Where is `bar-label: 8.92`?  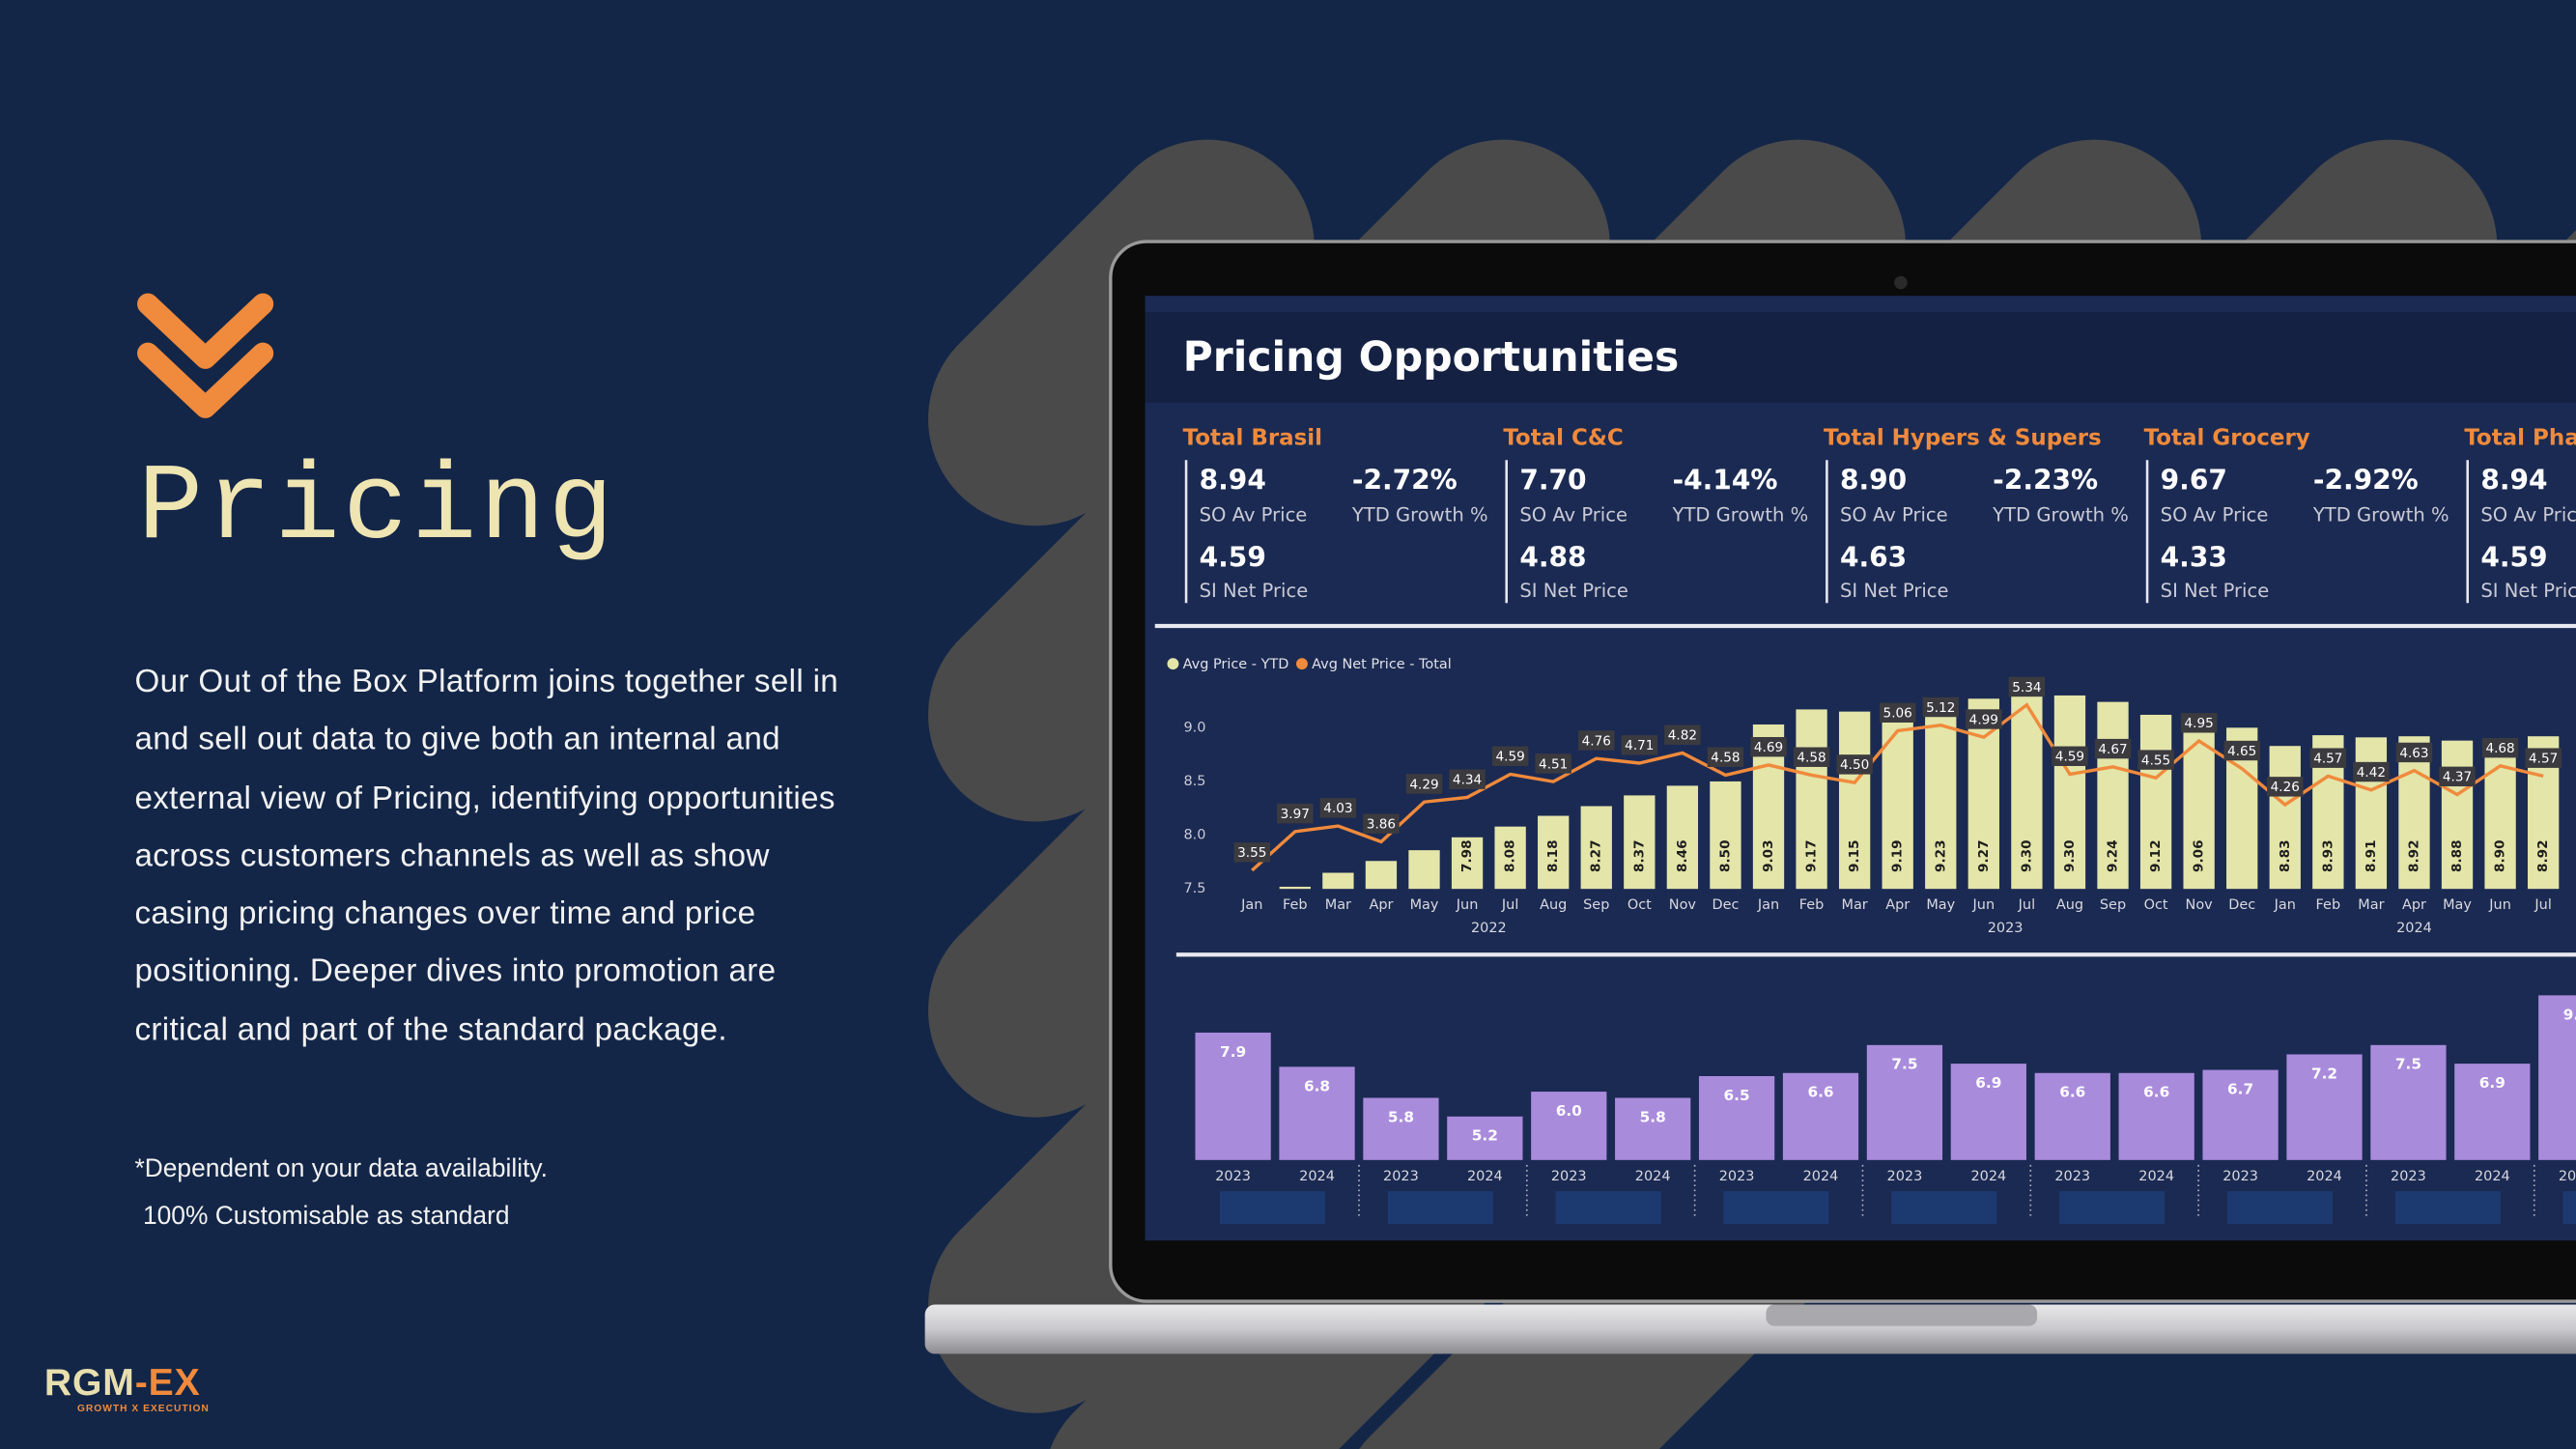
bar-label: 8.92 is located at coordinates (2543, 855).